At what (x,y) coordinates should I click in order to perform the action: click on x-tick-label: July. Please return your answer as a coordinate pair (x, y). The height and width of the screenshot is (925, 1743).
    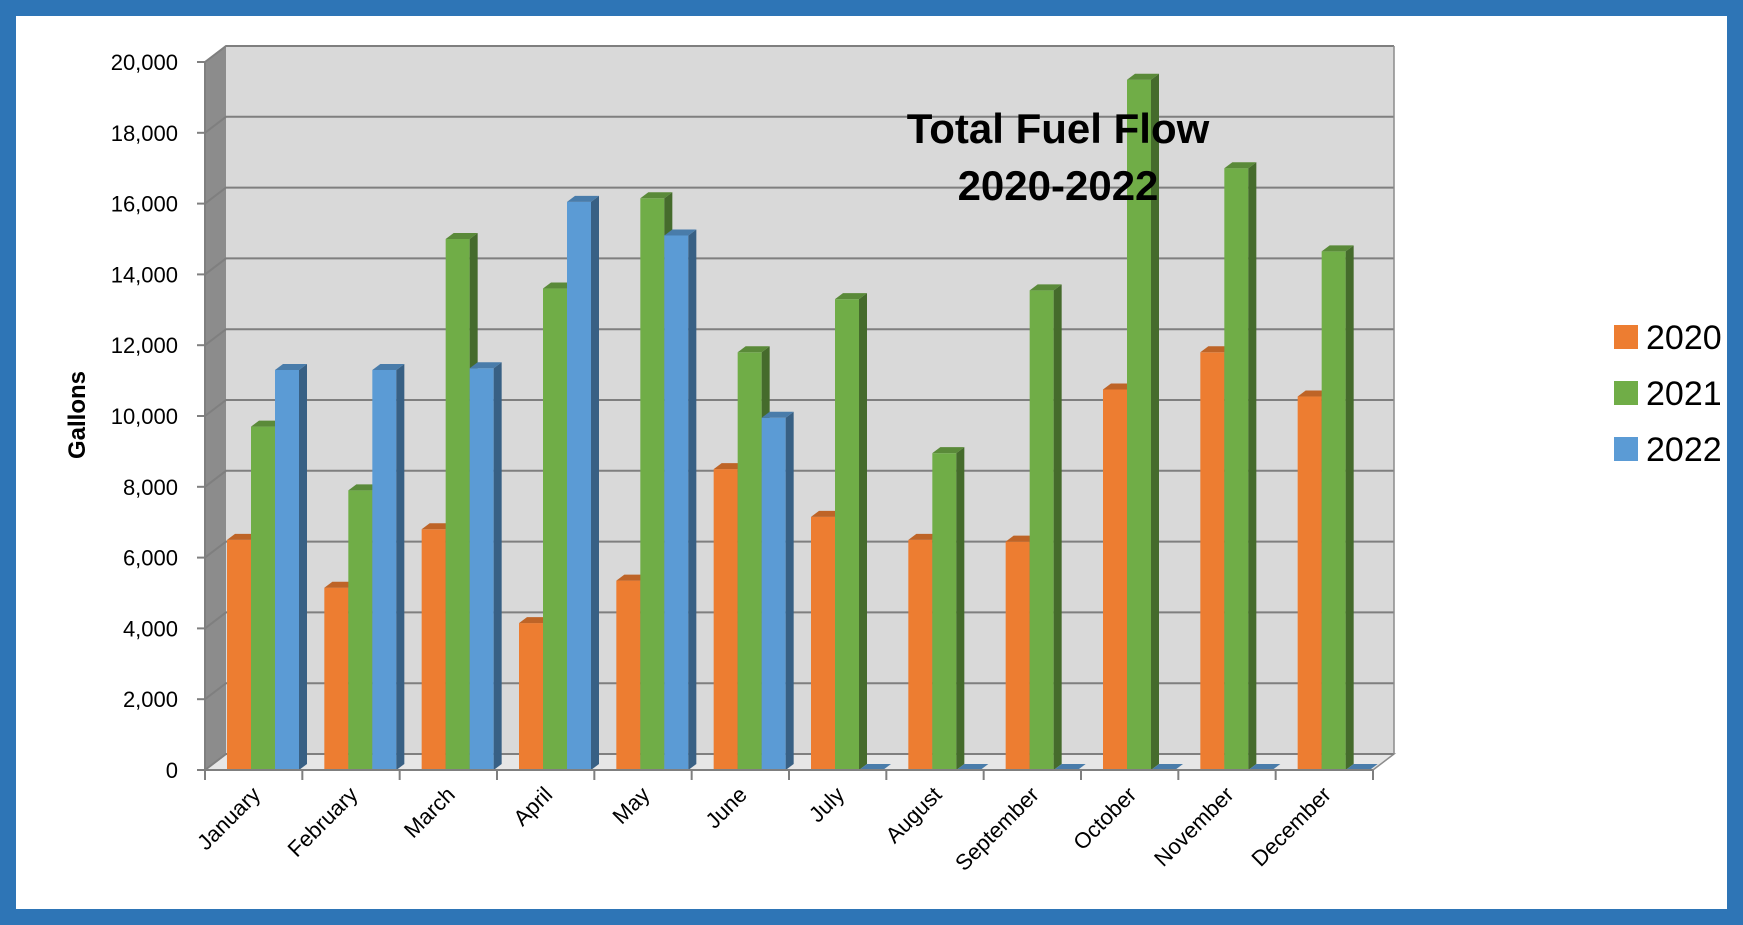
    Looking at the image, I should click on (826, 804).